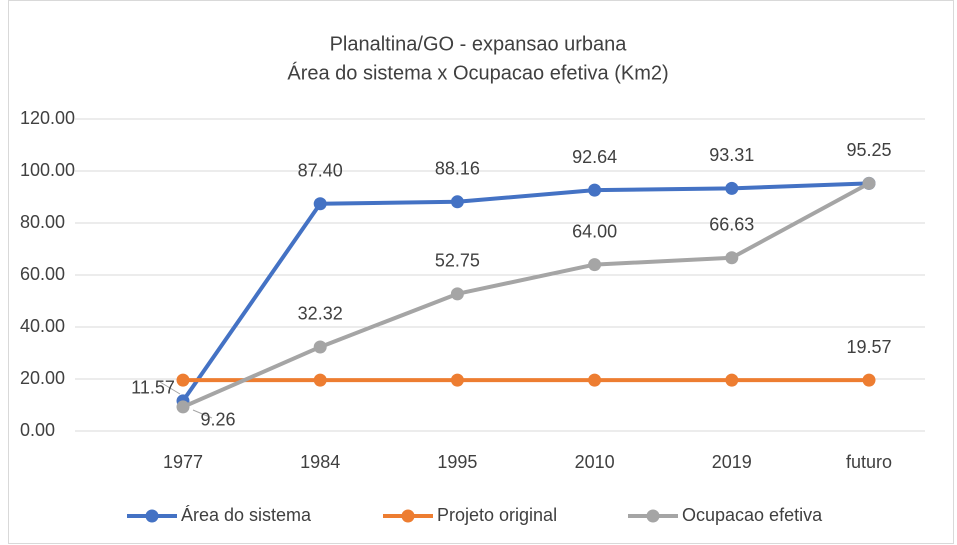  Describe the element at coordinates (37, 430) in the screenshot. I see `y-tick-label: 0.00` at that location.